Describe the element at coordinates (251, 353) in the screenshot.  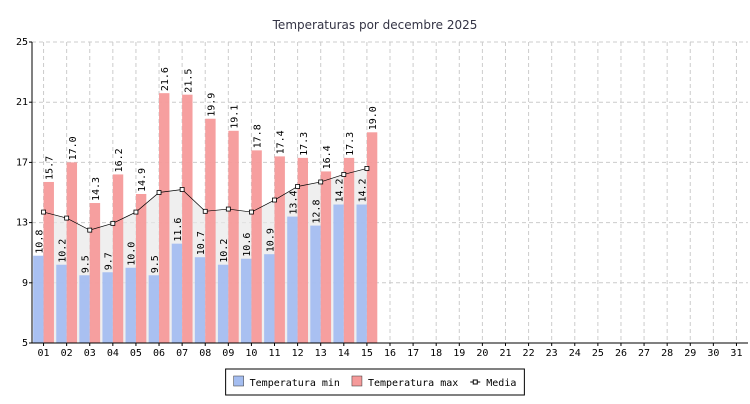
I see `x-tick-label: 10` at that location.